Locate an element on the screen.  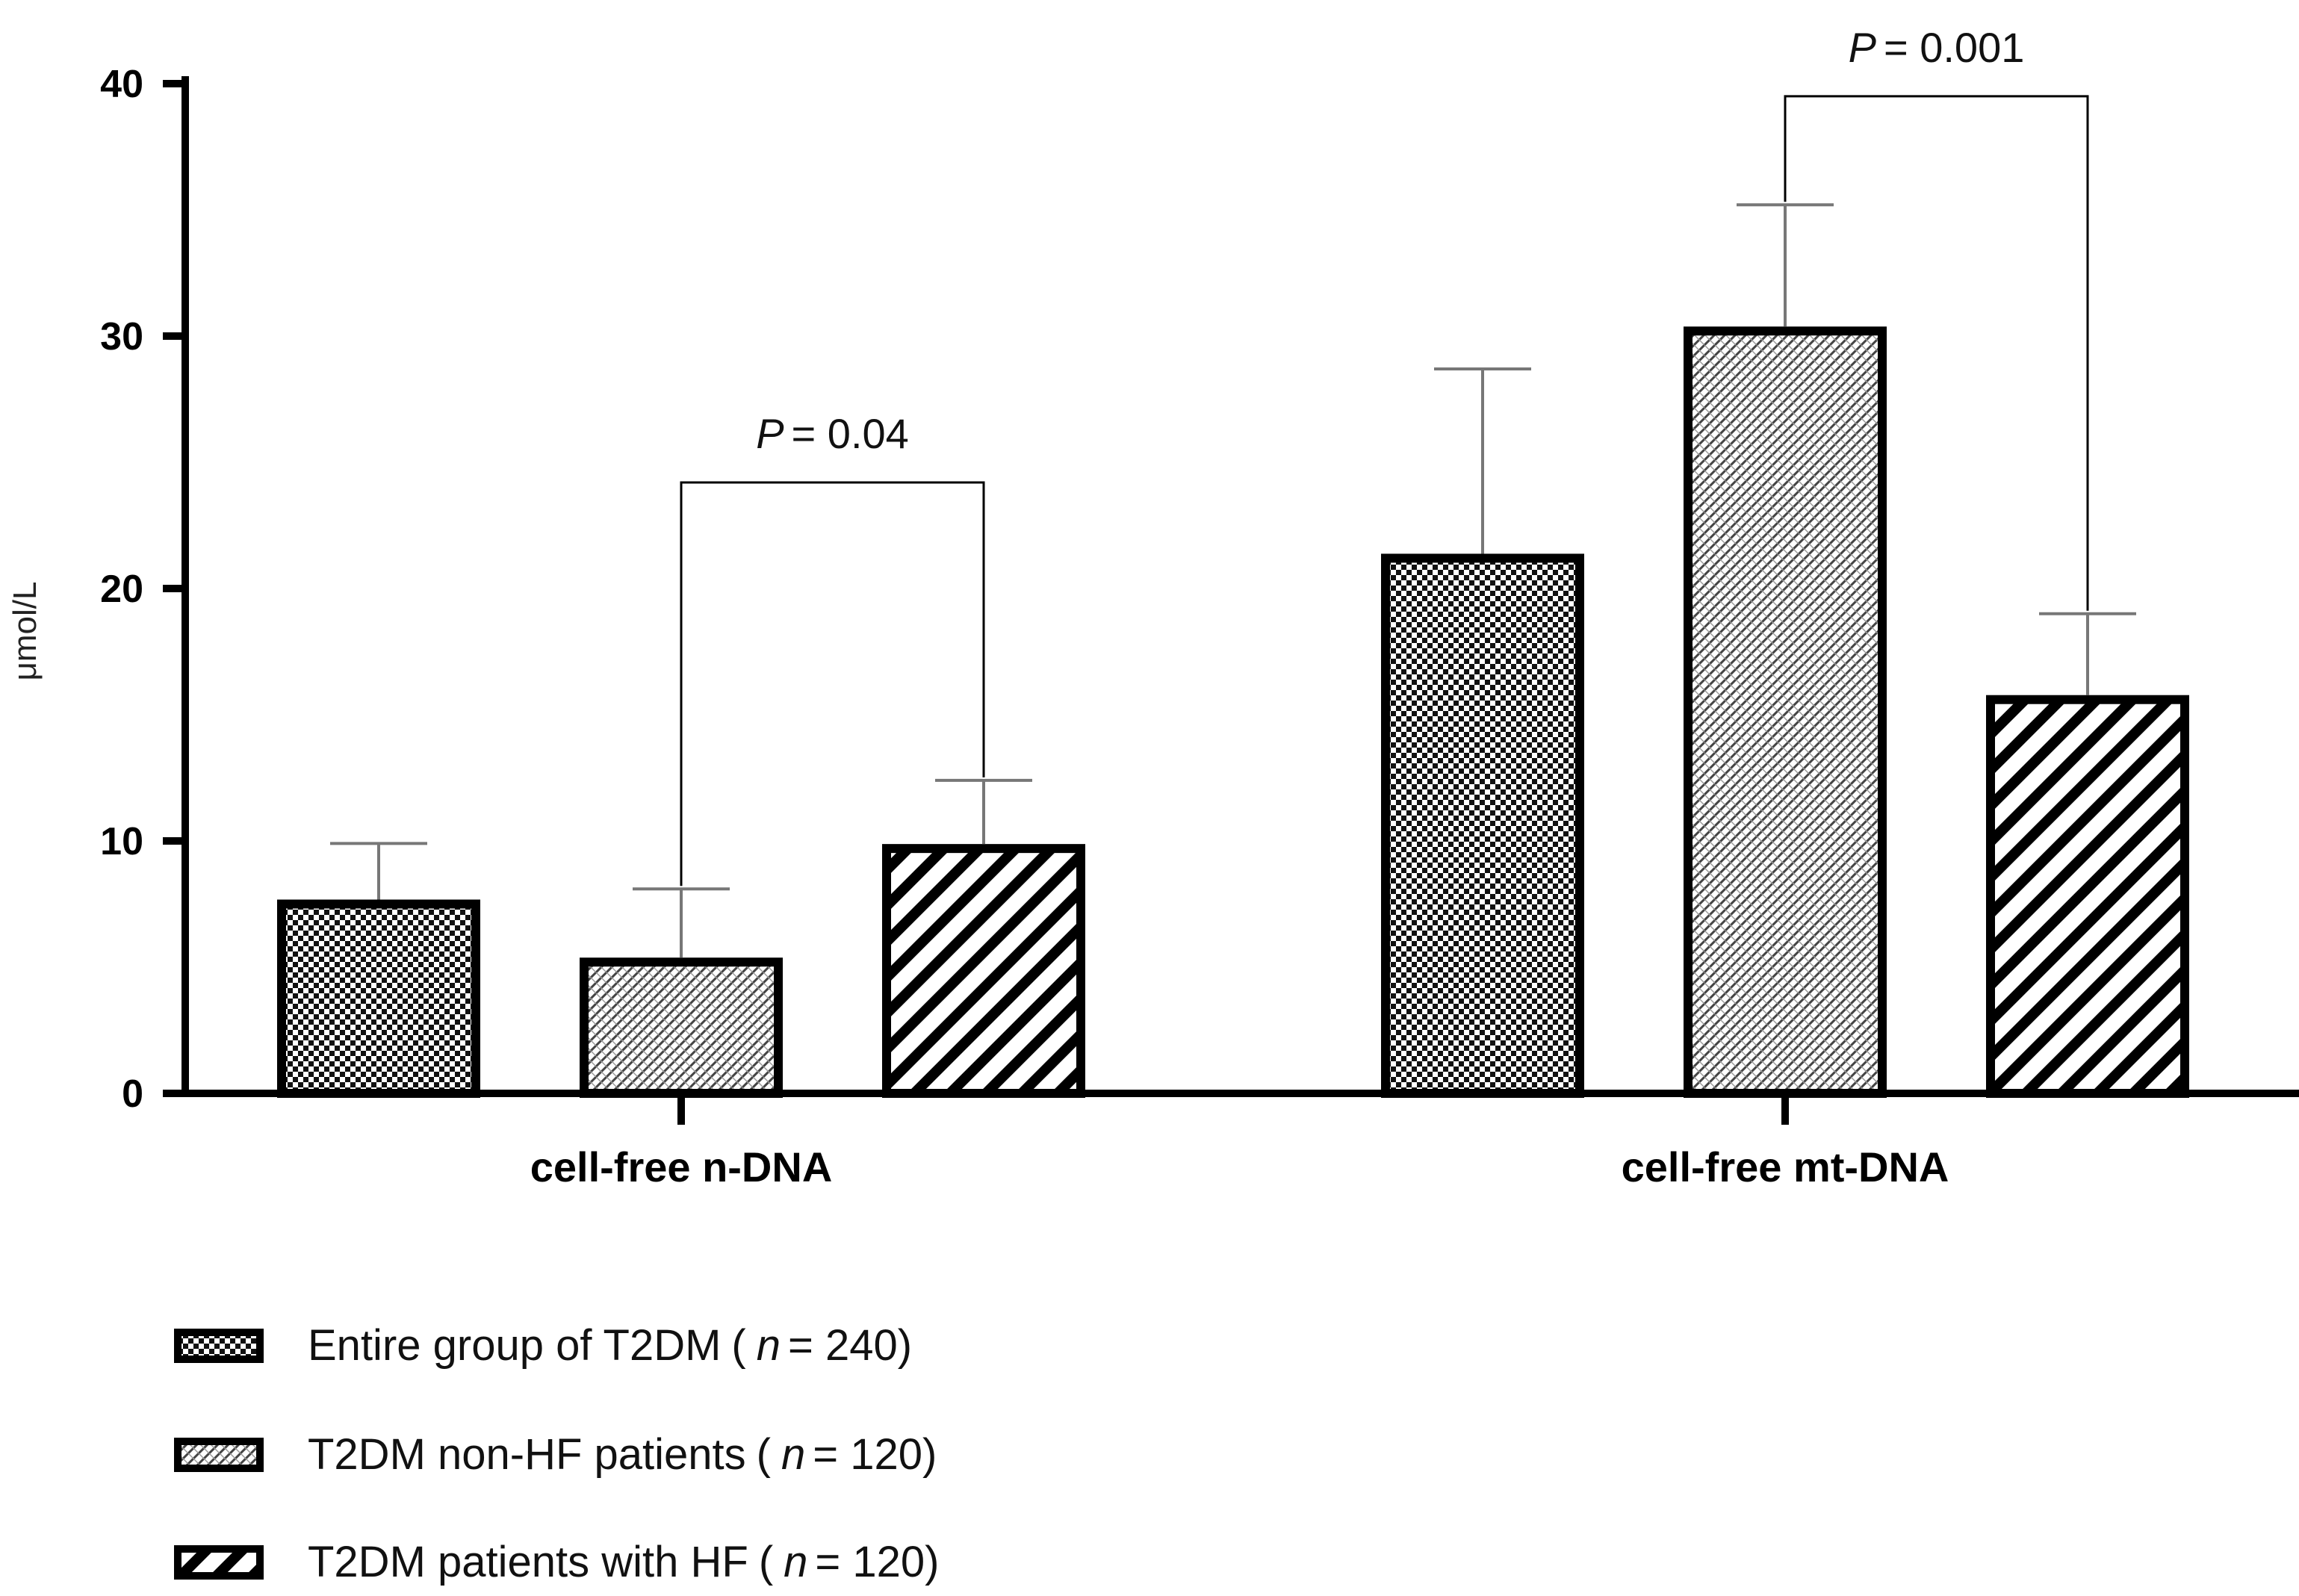
x-tick-group: cell-free n-DNA cell-free mt-DNA is located at coordinates (1239, 1141).